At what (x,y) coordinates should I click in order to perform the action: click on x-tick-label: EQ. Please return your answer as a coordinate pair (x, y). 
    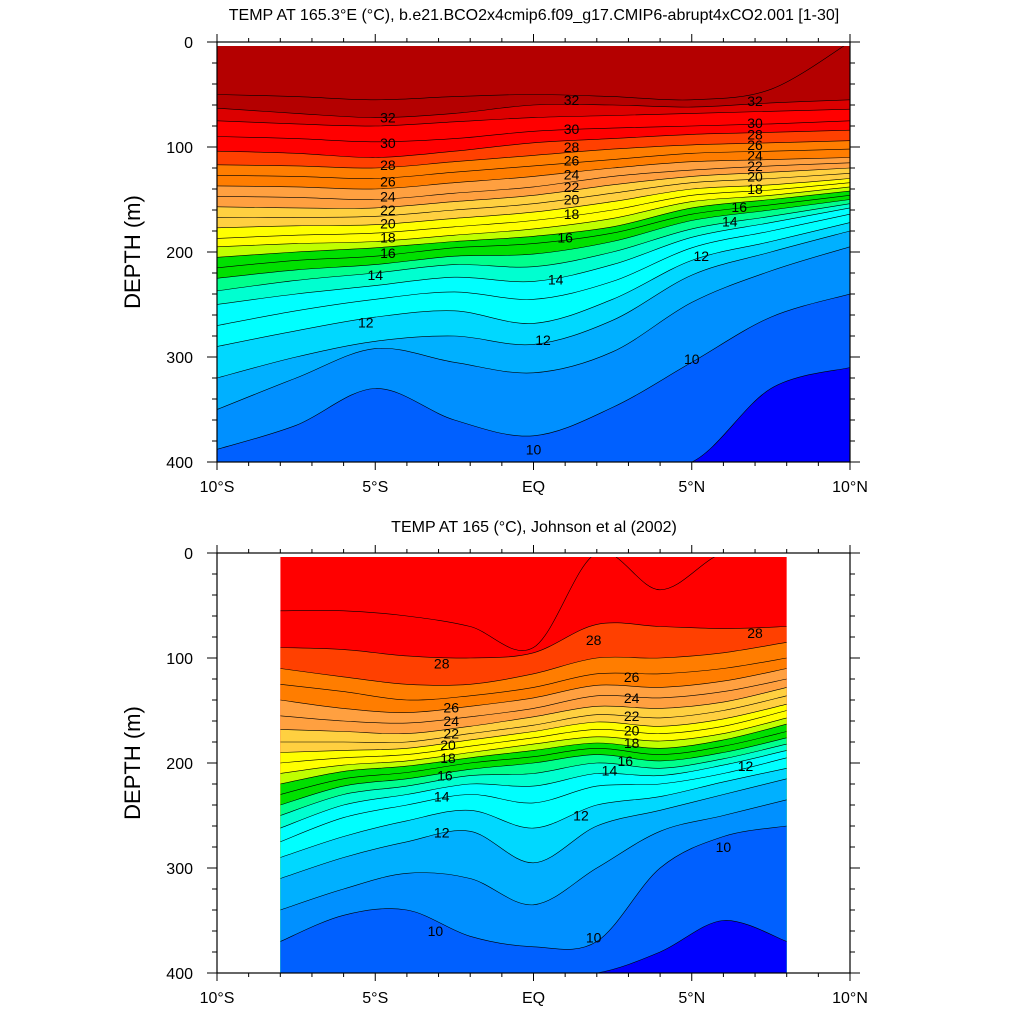
    Looking at the image, I should click on (533, 998).